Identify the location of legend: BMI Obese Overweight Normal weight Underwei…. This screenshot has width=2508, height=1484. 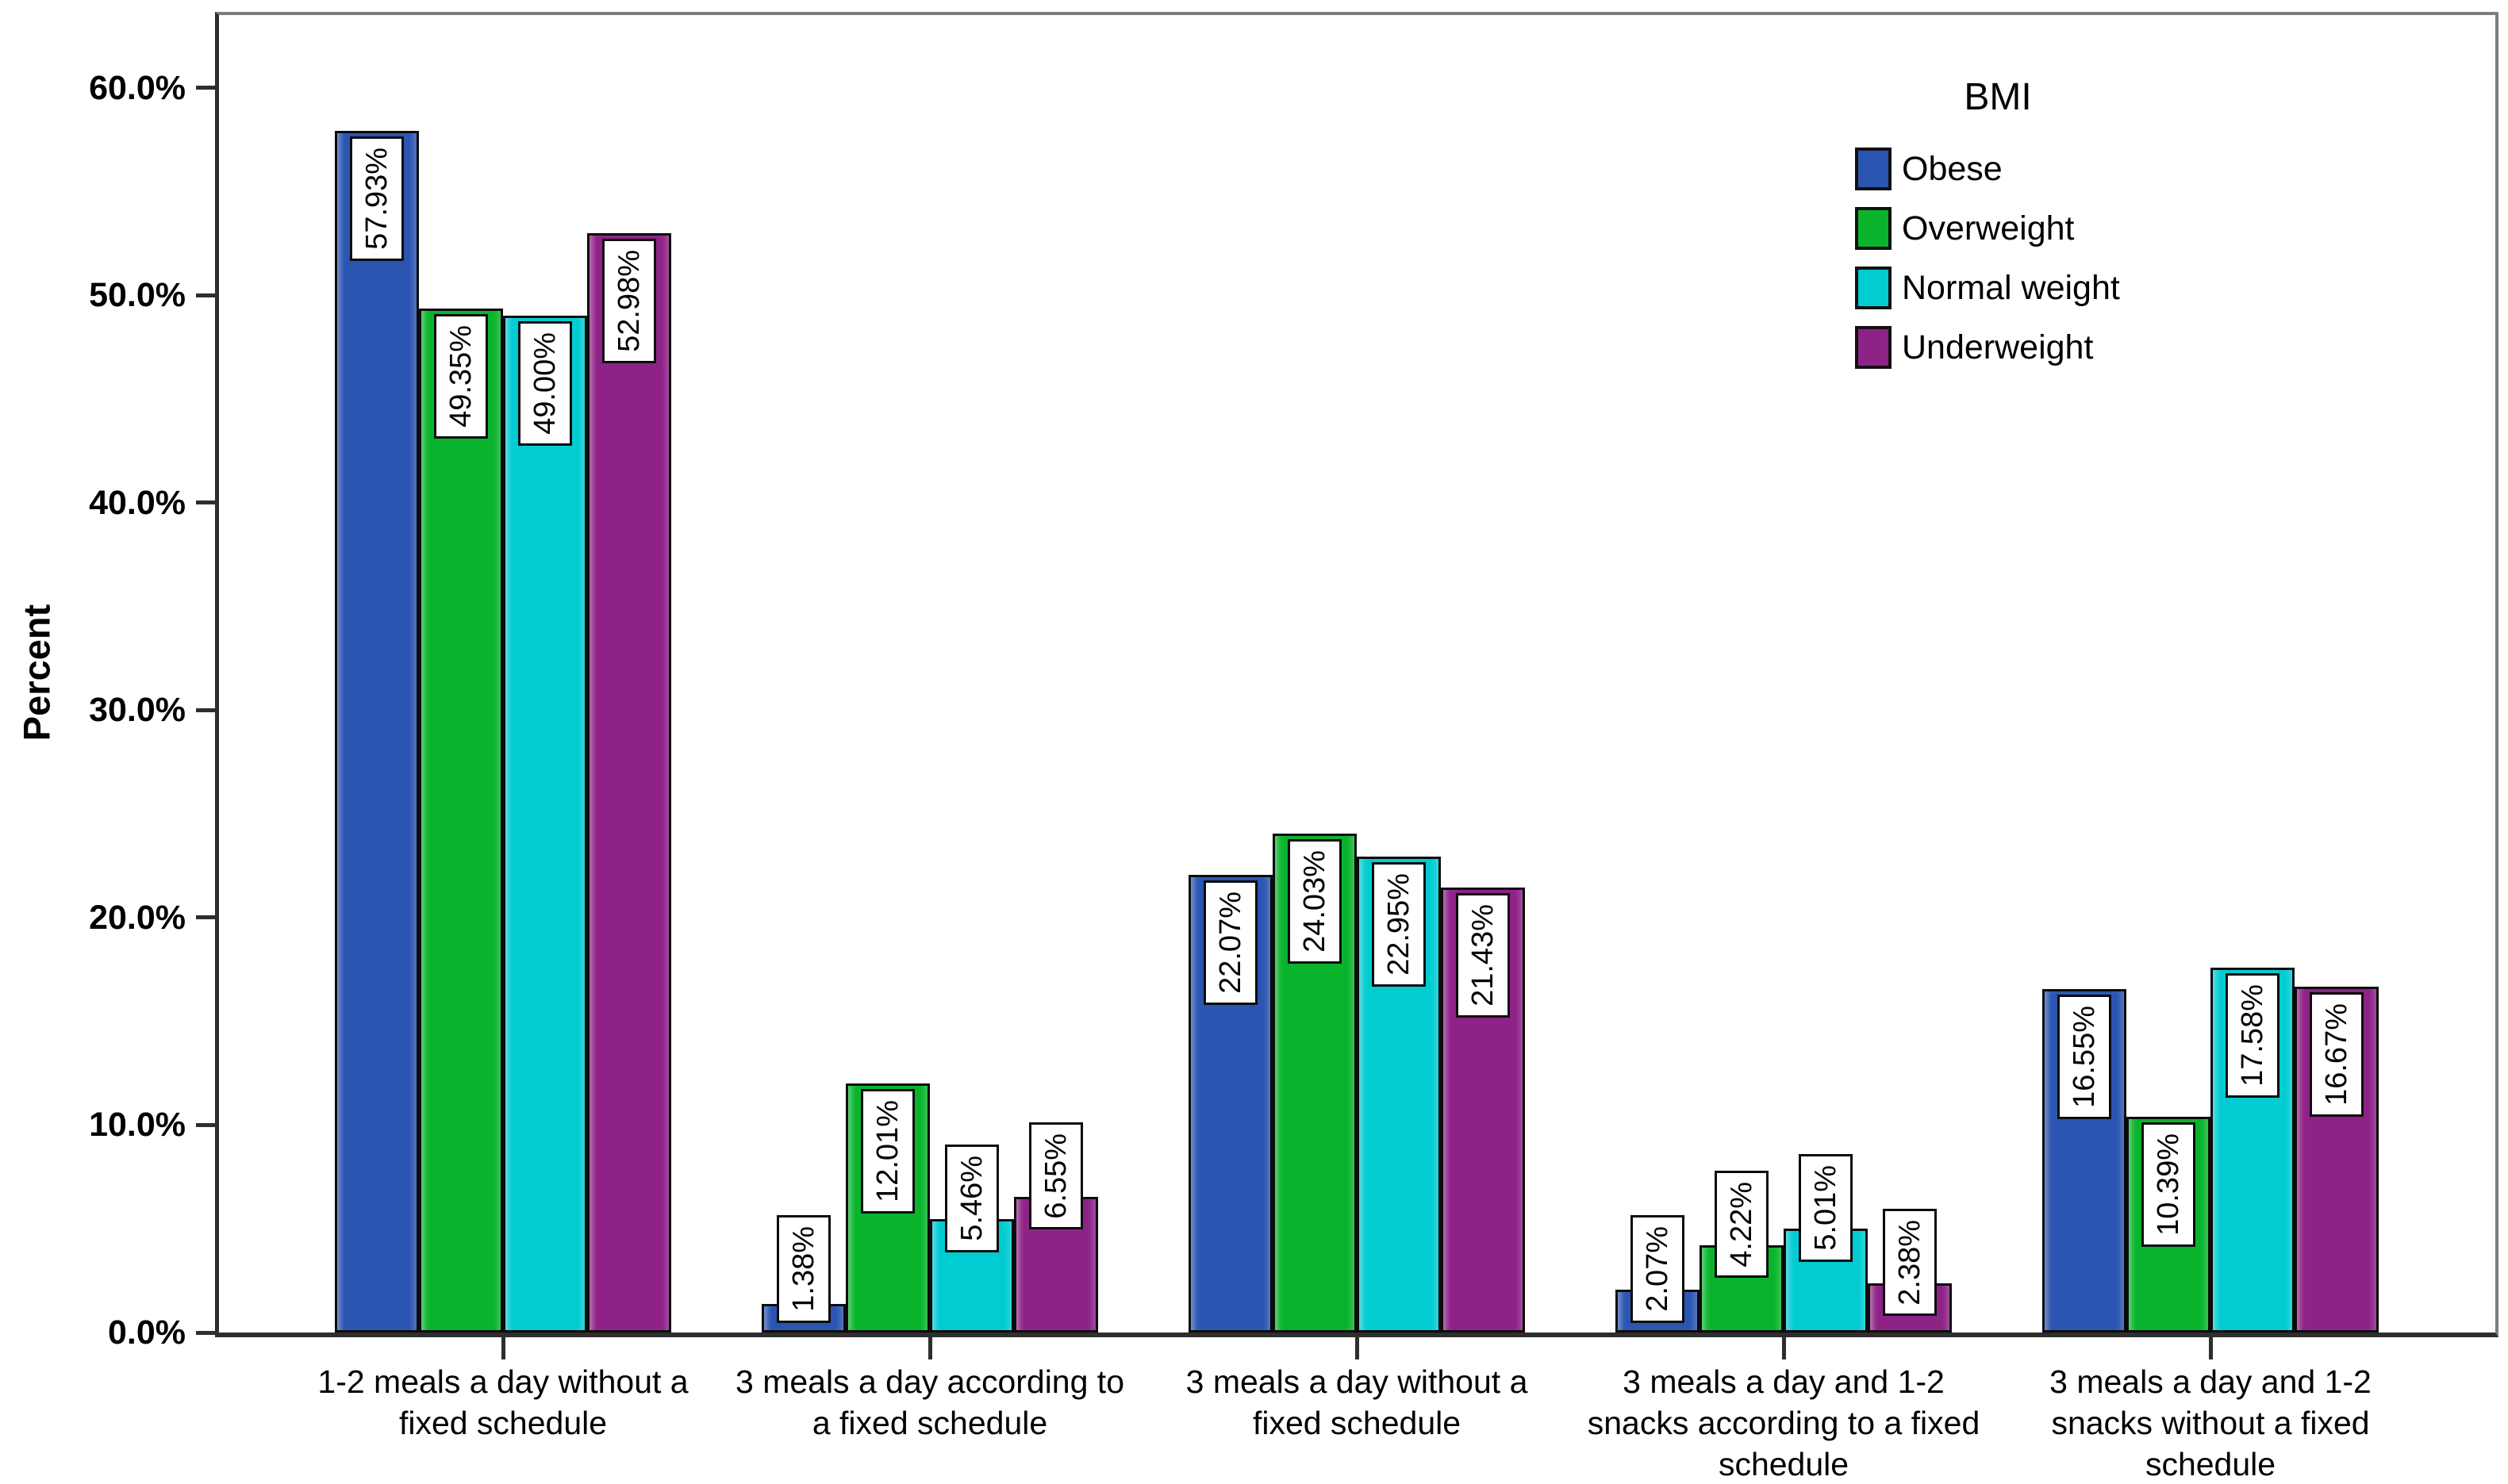
(1998, 230).